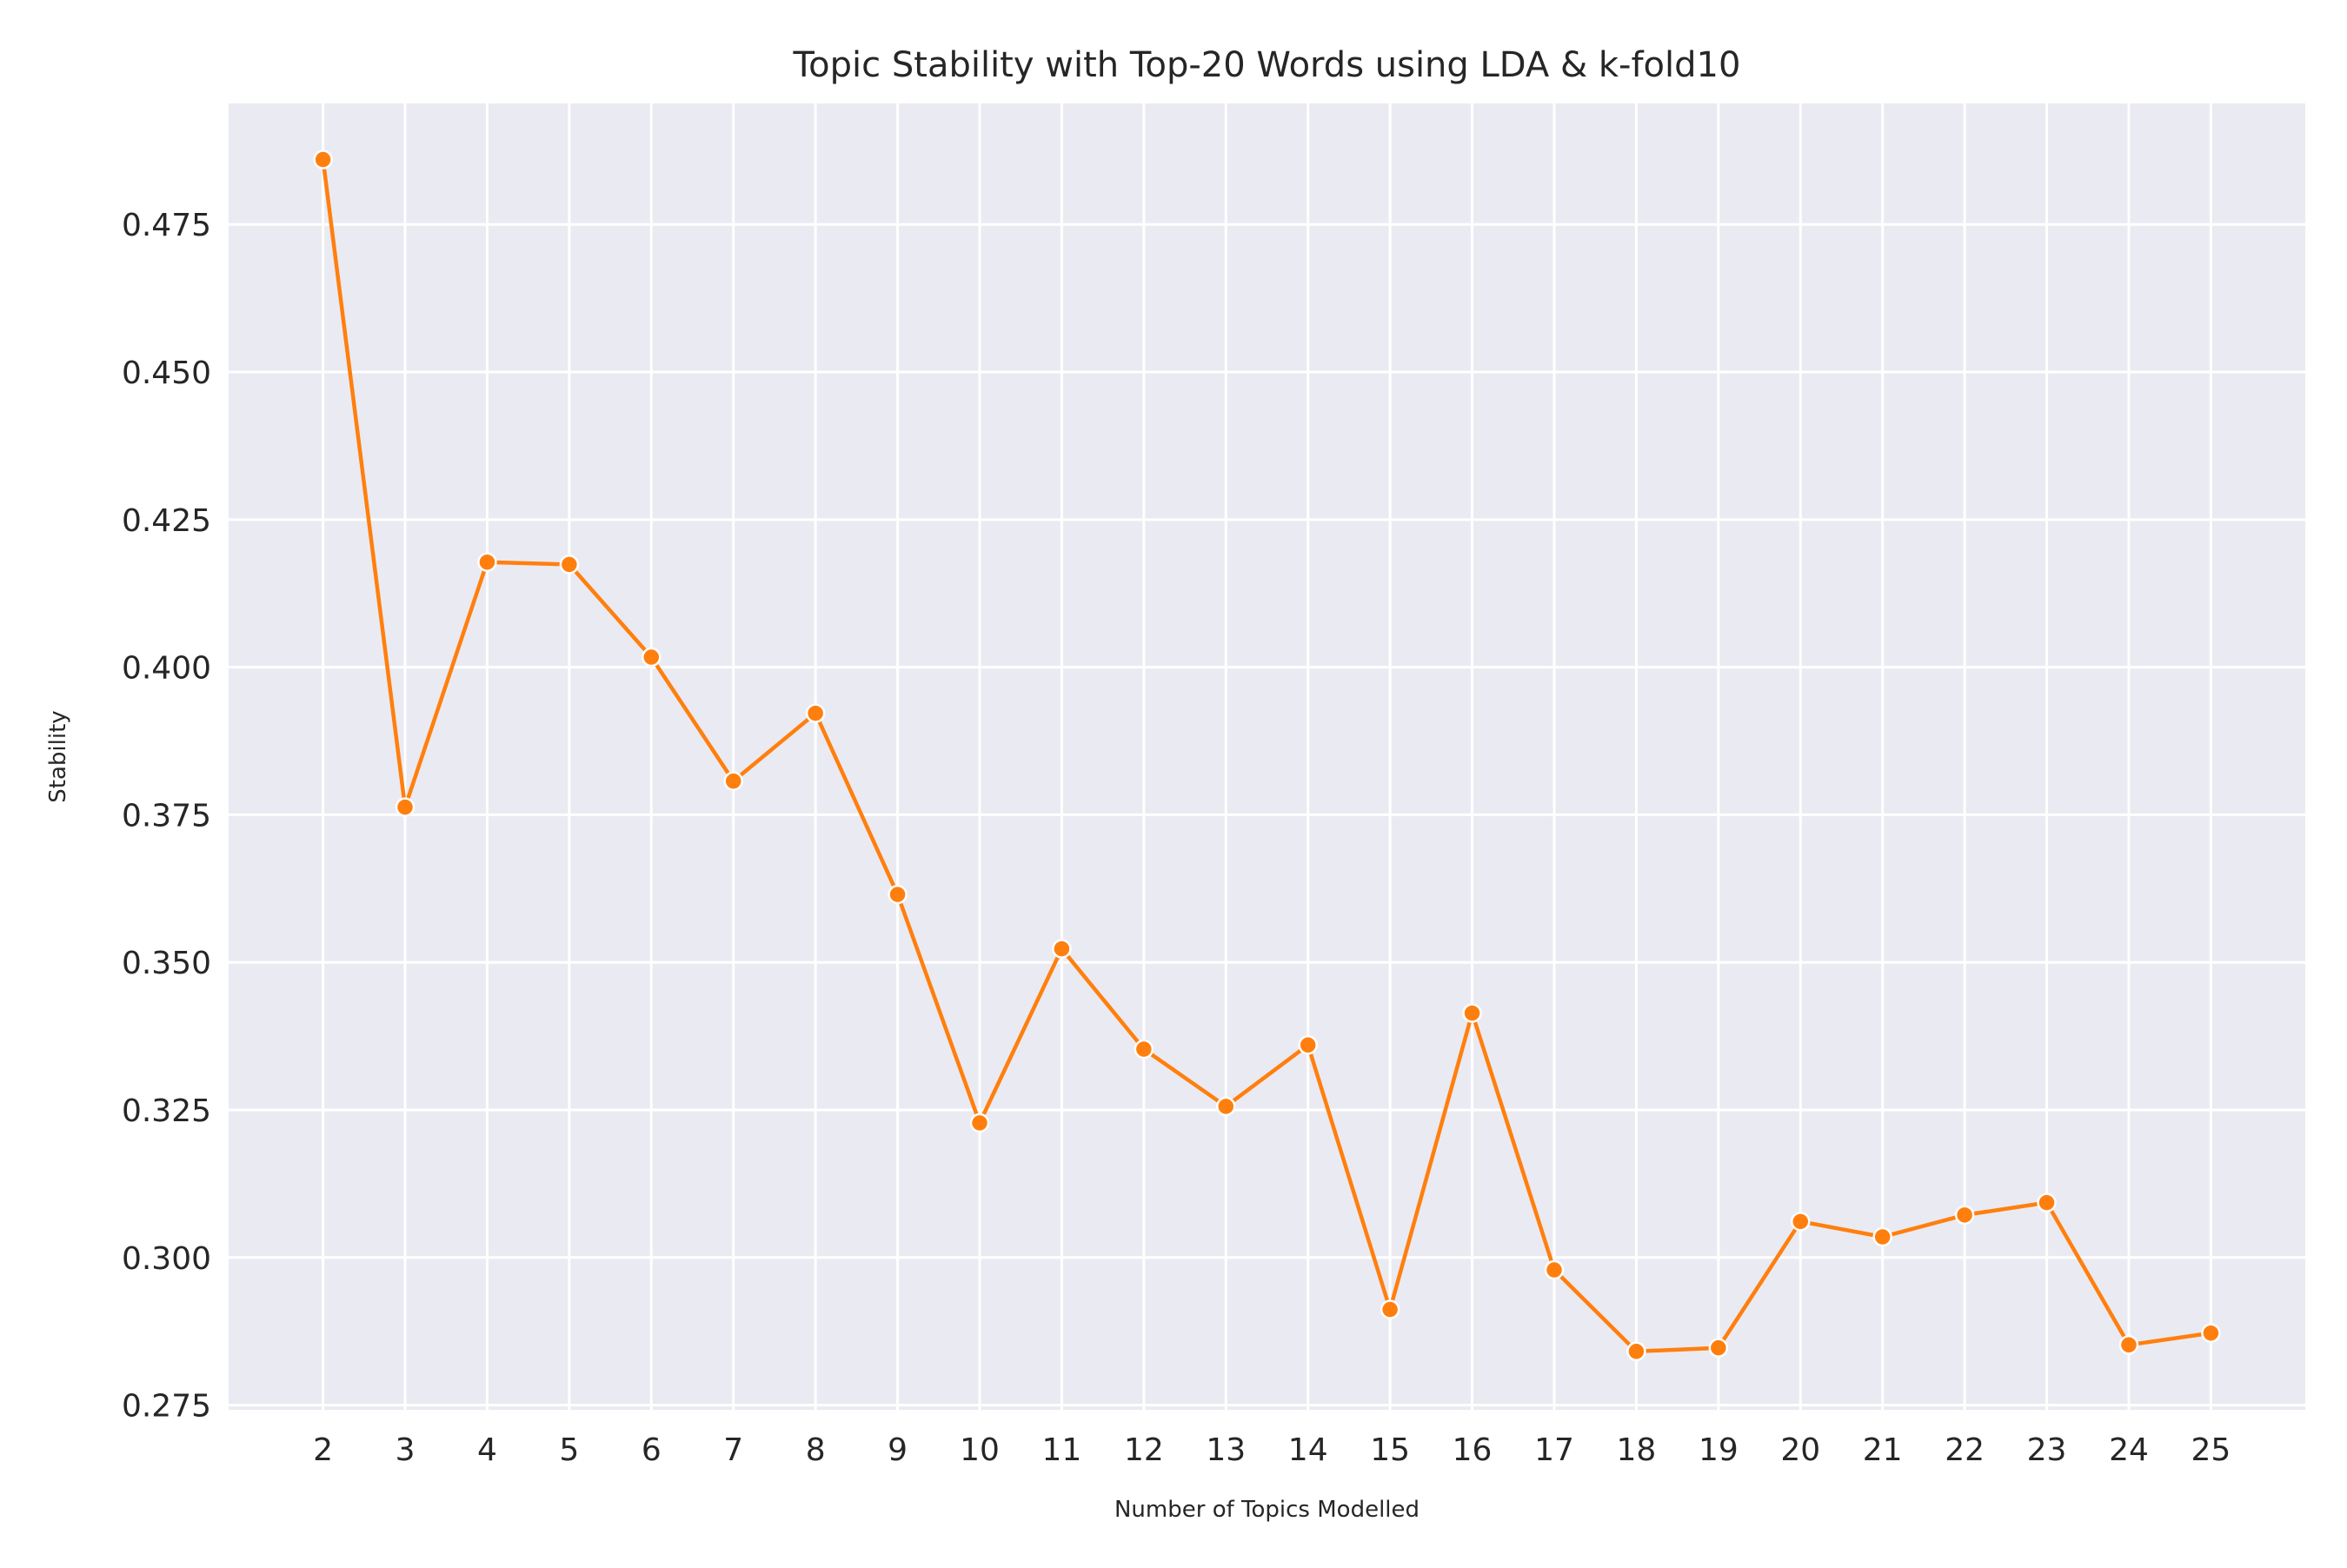 The width and height of the screenshot is (2347, 1568). What do you see at coordinates (1473, 1450) in the screenshot?
I see `x-tick-label: 16` at bounding box center [1473, 1450].